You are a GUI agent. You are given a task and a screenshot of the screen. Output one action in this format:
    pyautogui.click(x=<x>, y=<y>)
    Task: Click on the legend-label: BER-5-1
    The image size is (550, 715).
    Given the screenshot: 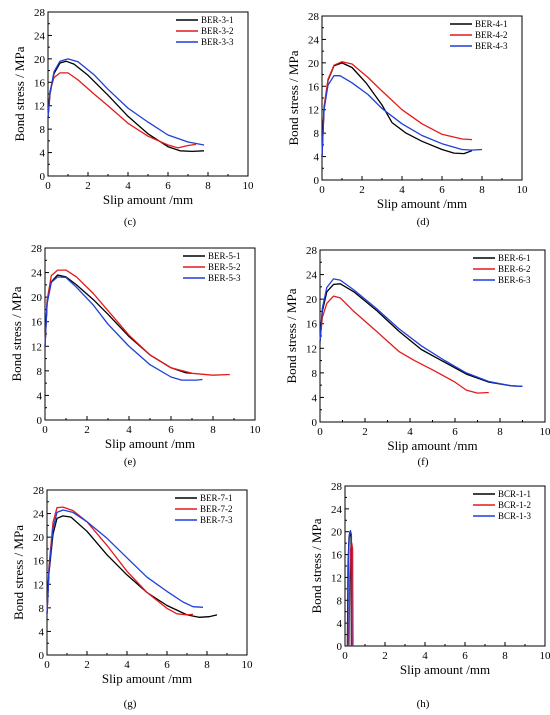 What is the action you would take?
    pyautogui.click(x=224, y=256)
    